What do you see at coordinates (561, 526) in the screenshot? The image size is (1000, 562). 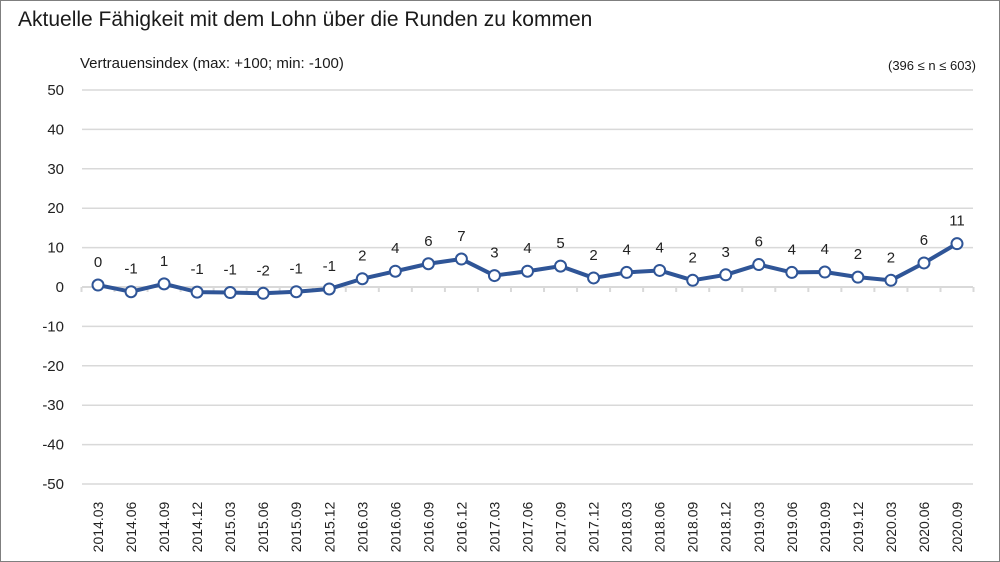 I see `x-tick-label: 2017.09` at bounding box center [561, 526].